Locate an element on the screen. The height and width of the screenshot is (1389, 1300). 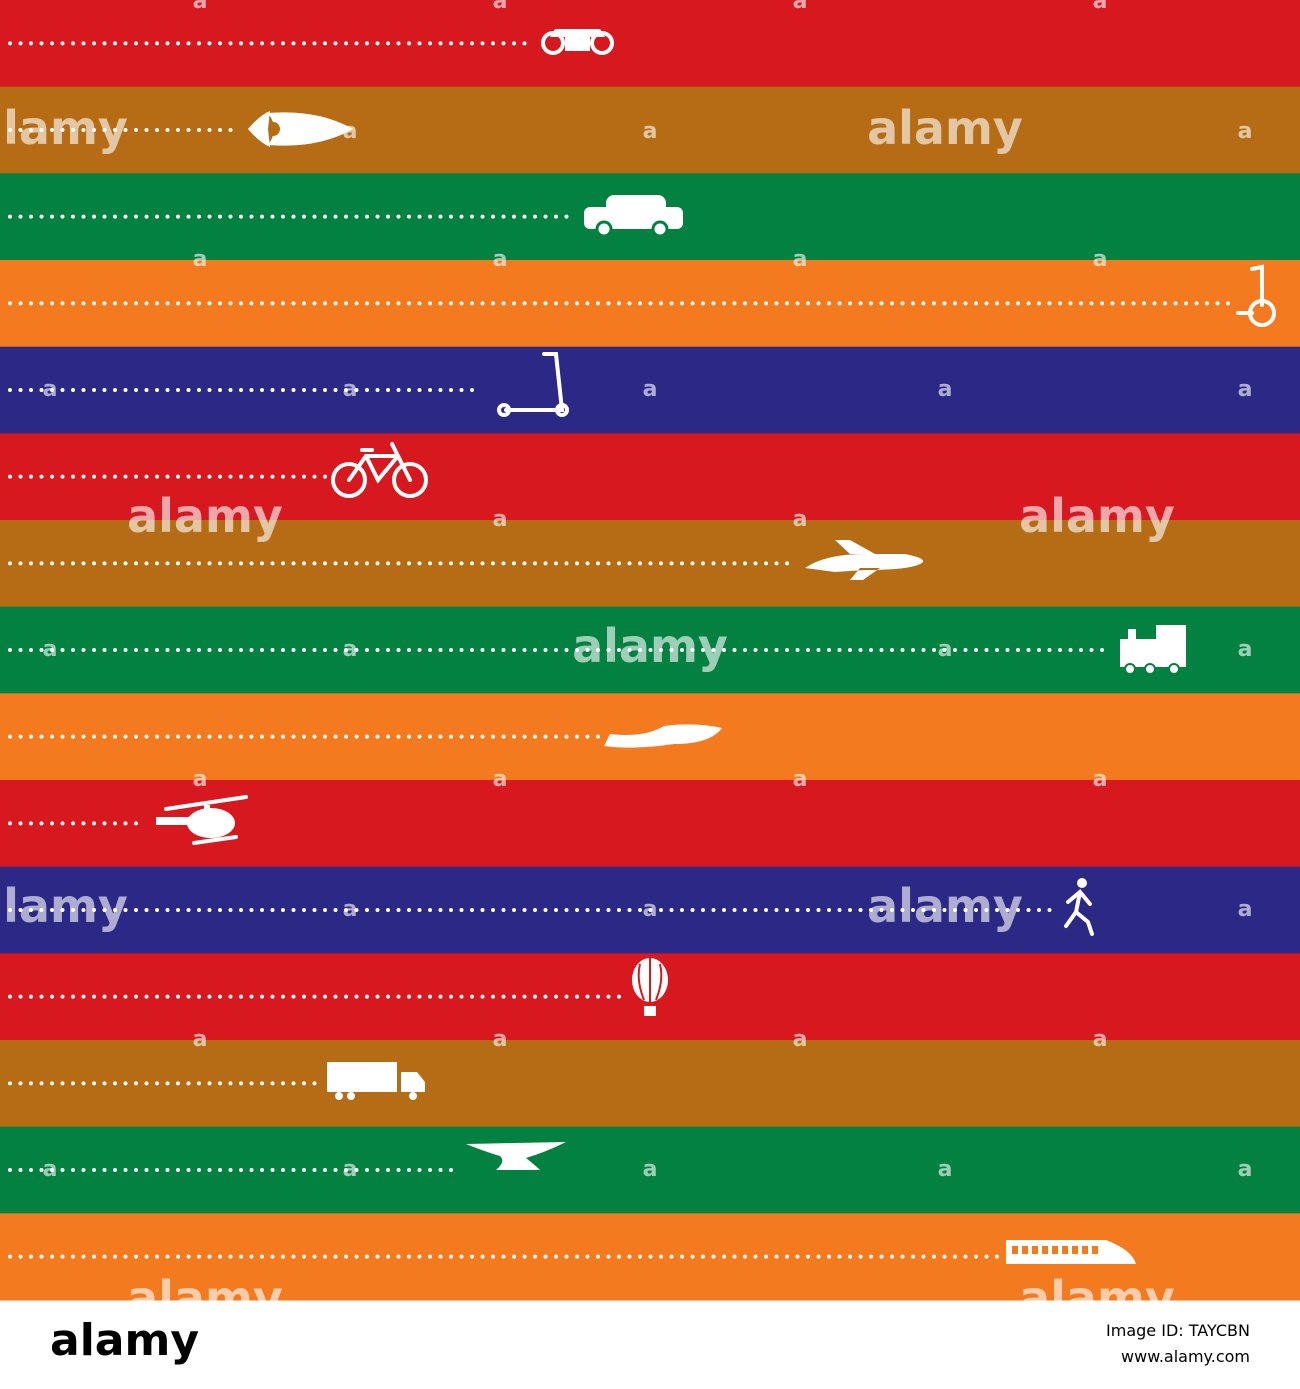
icon-segway is located at coordinates (1256, 295).